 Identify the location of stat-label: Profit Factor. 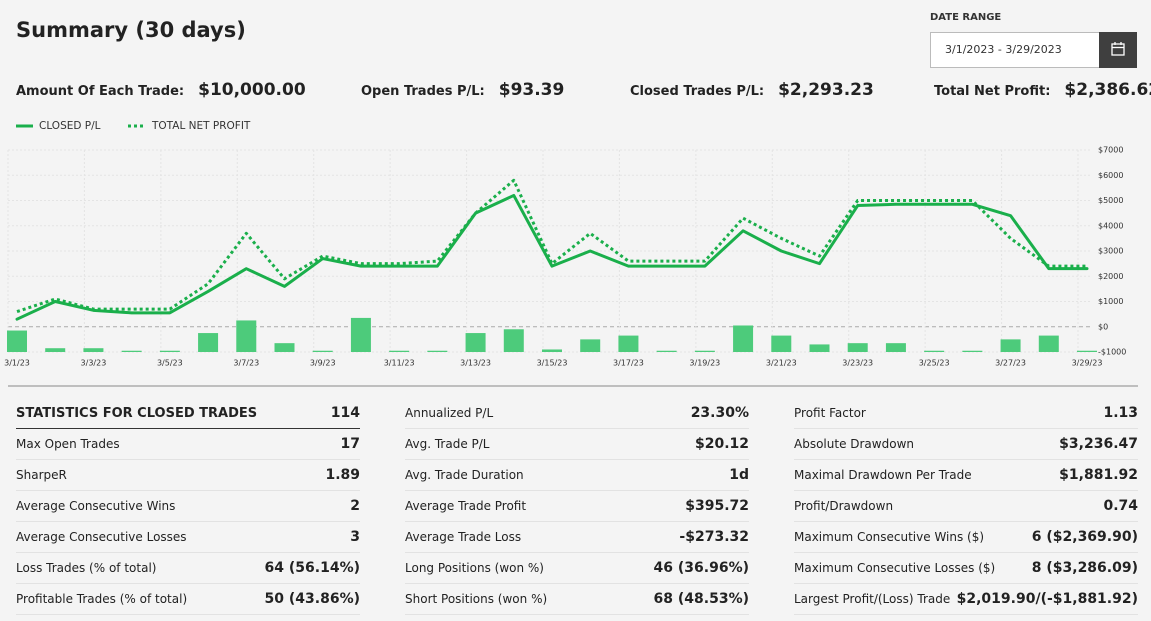
(830, 413).